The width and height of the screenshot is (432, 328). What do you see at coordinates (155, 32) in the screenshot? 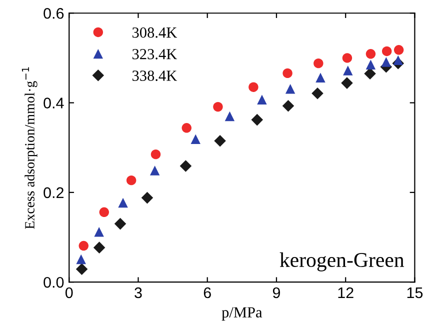
I see `legend-label: 308.4K` at bounding box center [155, 32].